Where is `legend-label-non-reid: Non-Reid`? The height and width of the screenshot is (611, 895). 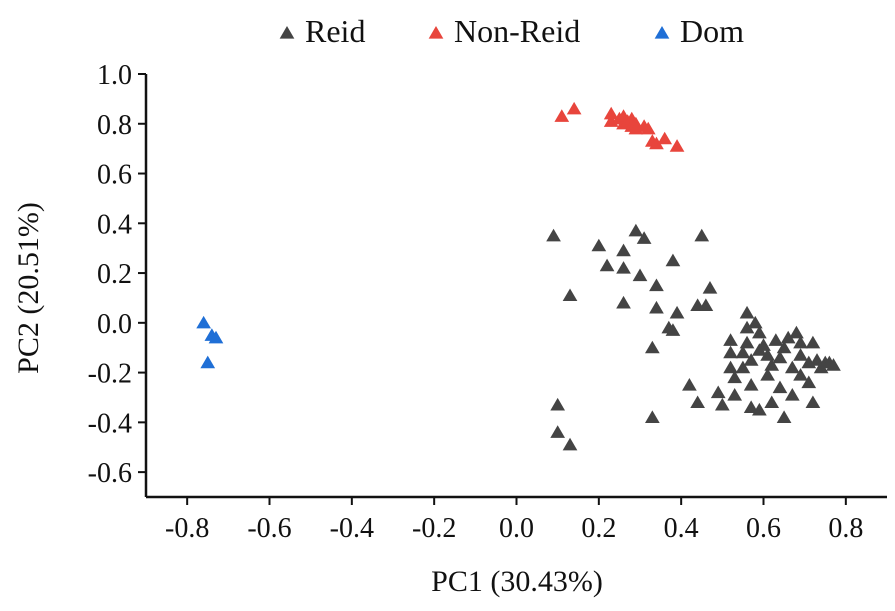 legend-label-non-reid: Non-Reid is located at coordinates (517, 31).